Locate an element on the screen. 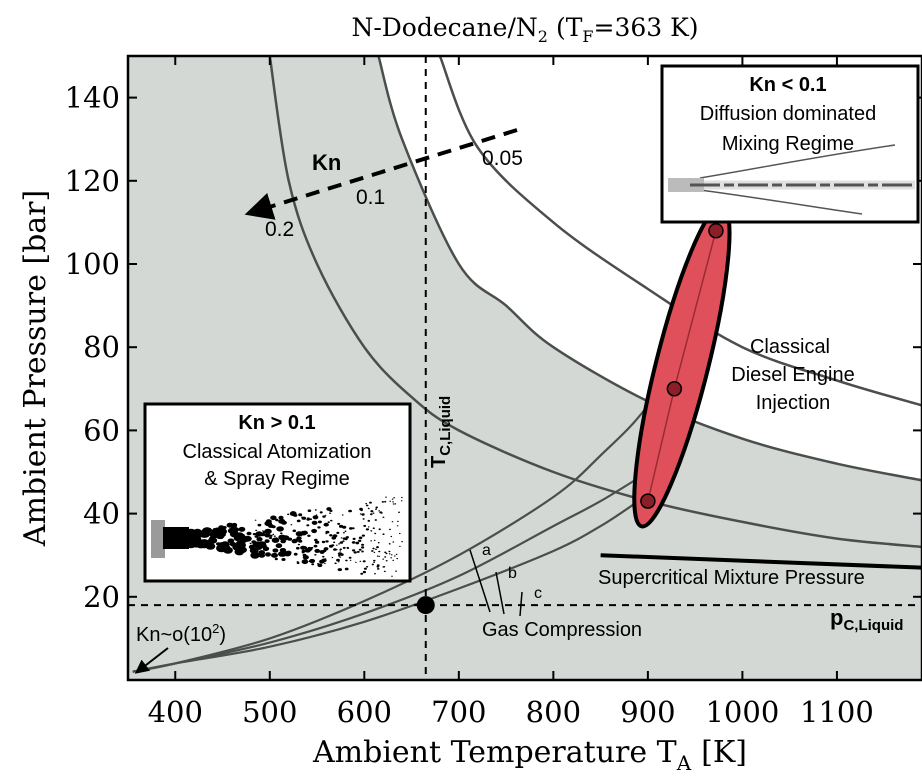  x-tick-label: 1000 is located at coordinates (742, 712).